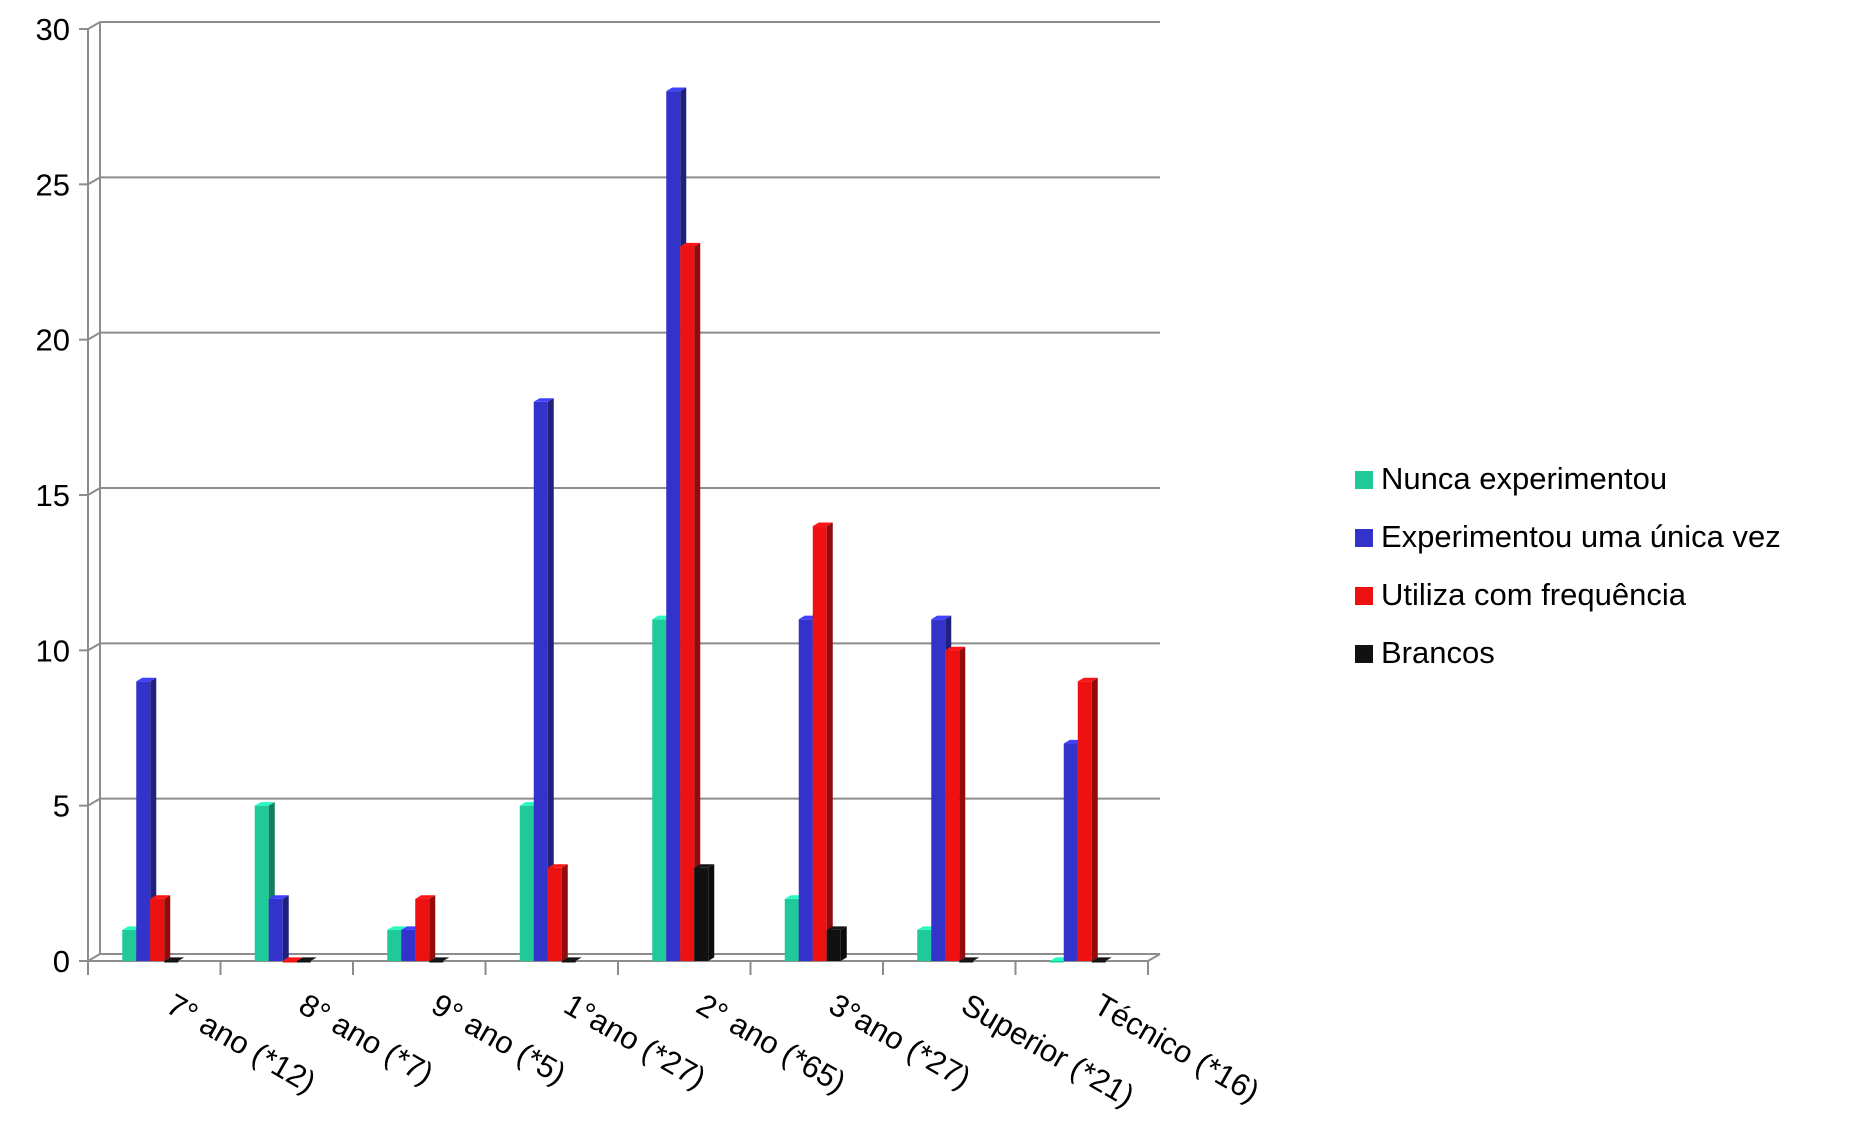 Image resolution: width=1874 pixels, height=1141 pixels. Describe the element at coordinates (1154, 957) in the screenshot. I see `floor-edge` at that location.